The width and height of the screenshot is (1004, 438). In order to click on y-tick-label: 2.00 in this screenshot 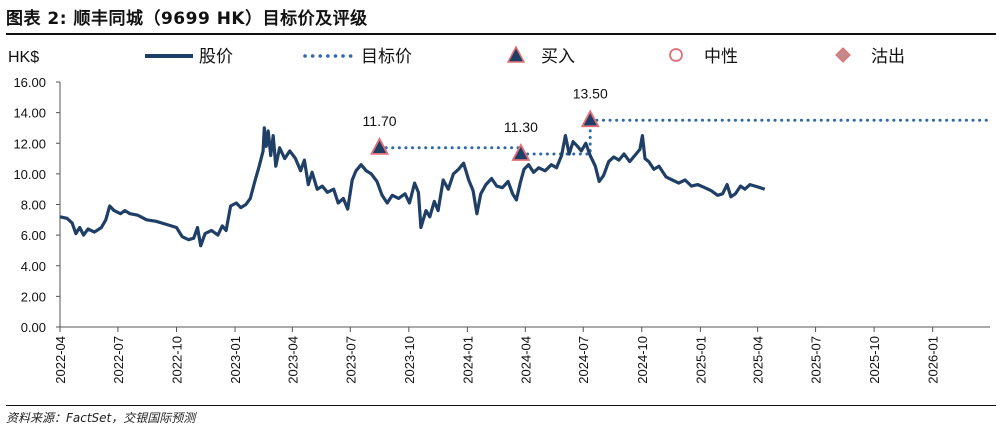, I will do `click(33, 296)`.